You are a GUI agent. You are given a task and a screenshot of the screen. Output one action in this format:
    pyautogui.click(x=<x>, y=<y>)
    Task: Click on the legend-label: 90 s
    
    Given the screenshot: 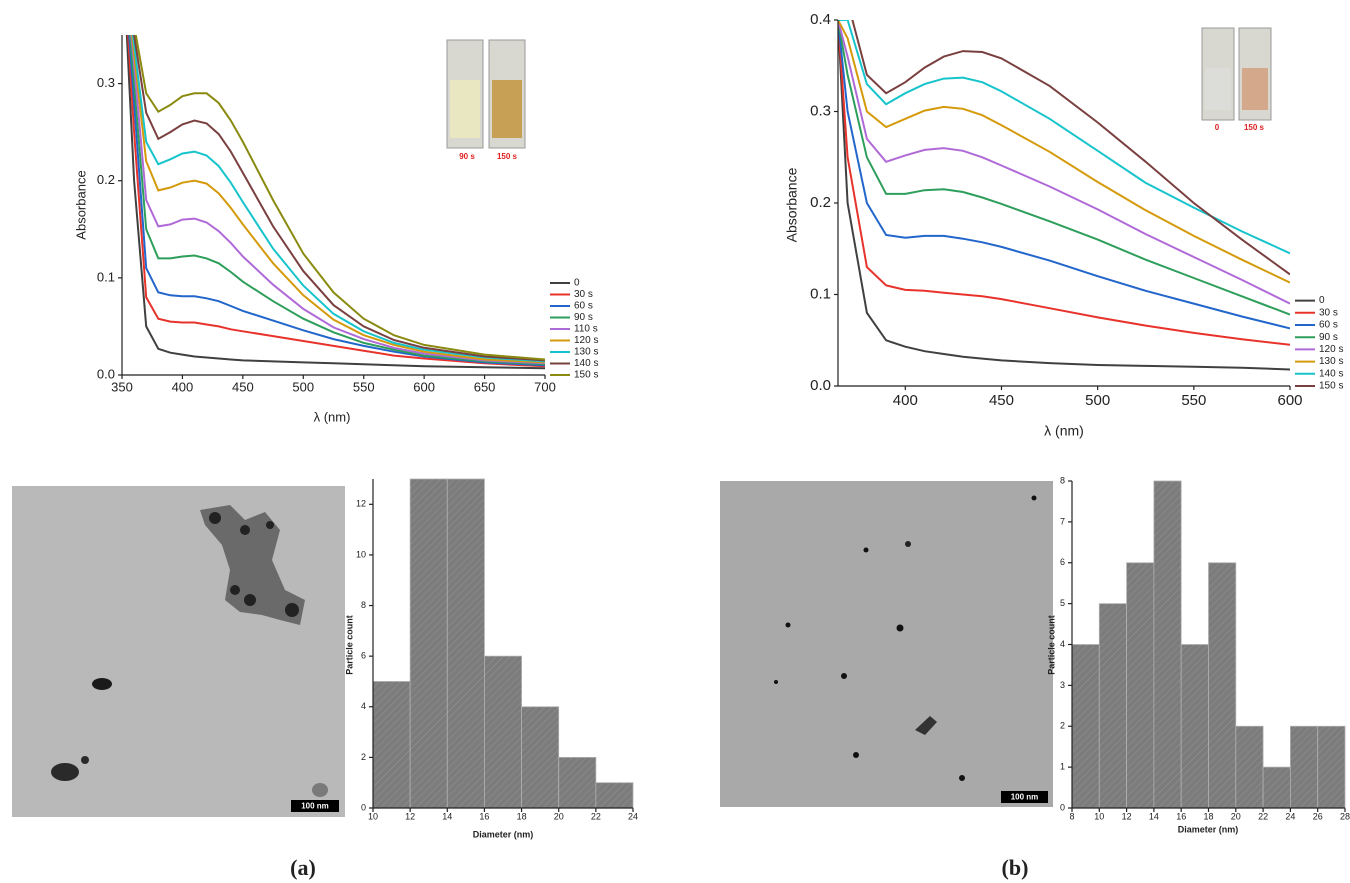 What is the action you would take?
    pyautogui.click(x=1328, y=337)
    